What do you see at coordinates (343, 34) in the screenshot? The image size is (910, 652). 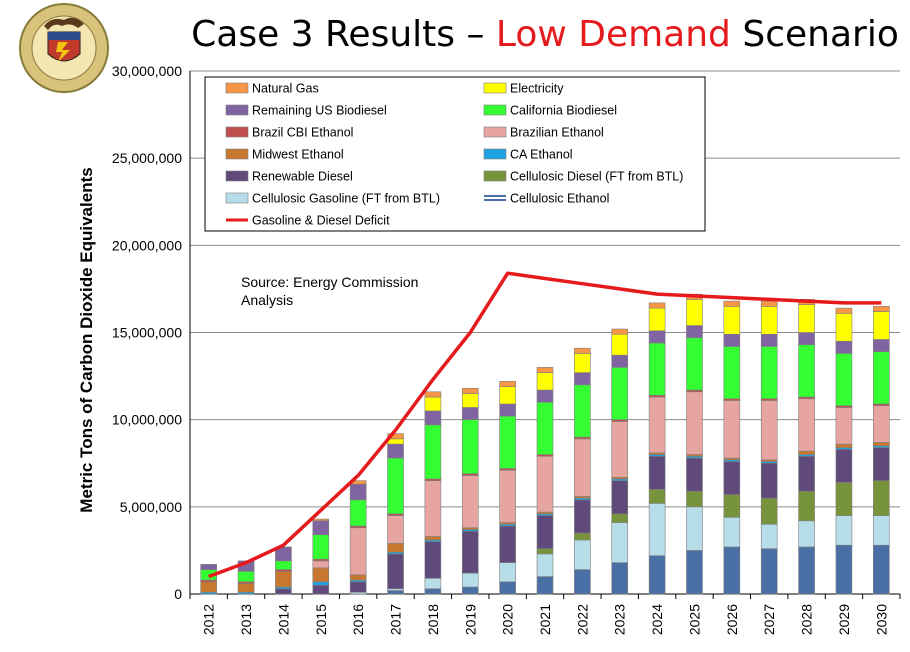 I see `title-main: Case 3 Results –` at bounding box center [343, 34].